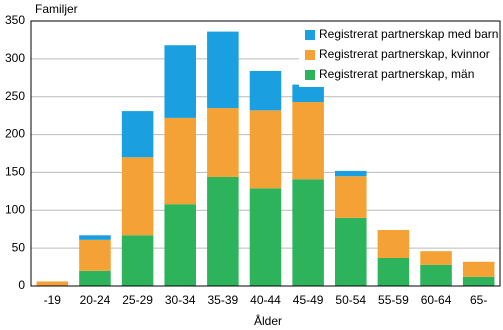 The image size is (503, 330). What do you see at coordinates (137, 300) in the screenshot?
I see `x-tick-label: 25-29` at bounding box center [137, 300].